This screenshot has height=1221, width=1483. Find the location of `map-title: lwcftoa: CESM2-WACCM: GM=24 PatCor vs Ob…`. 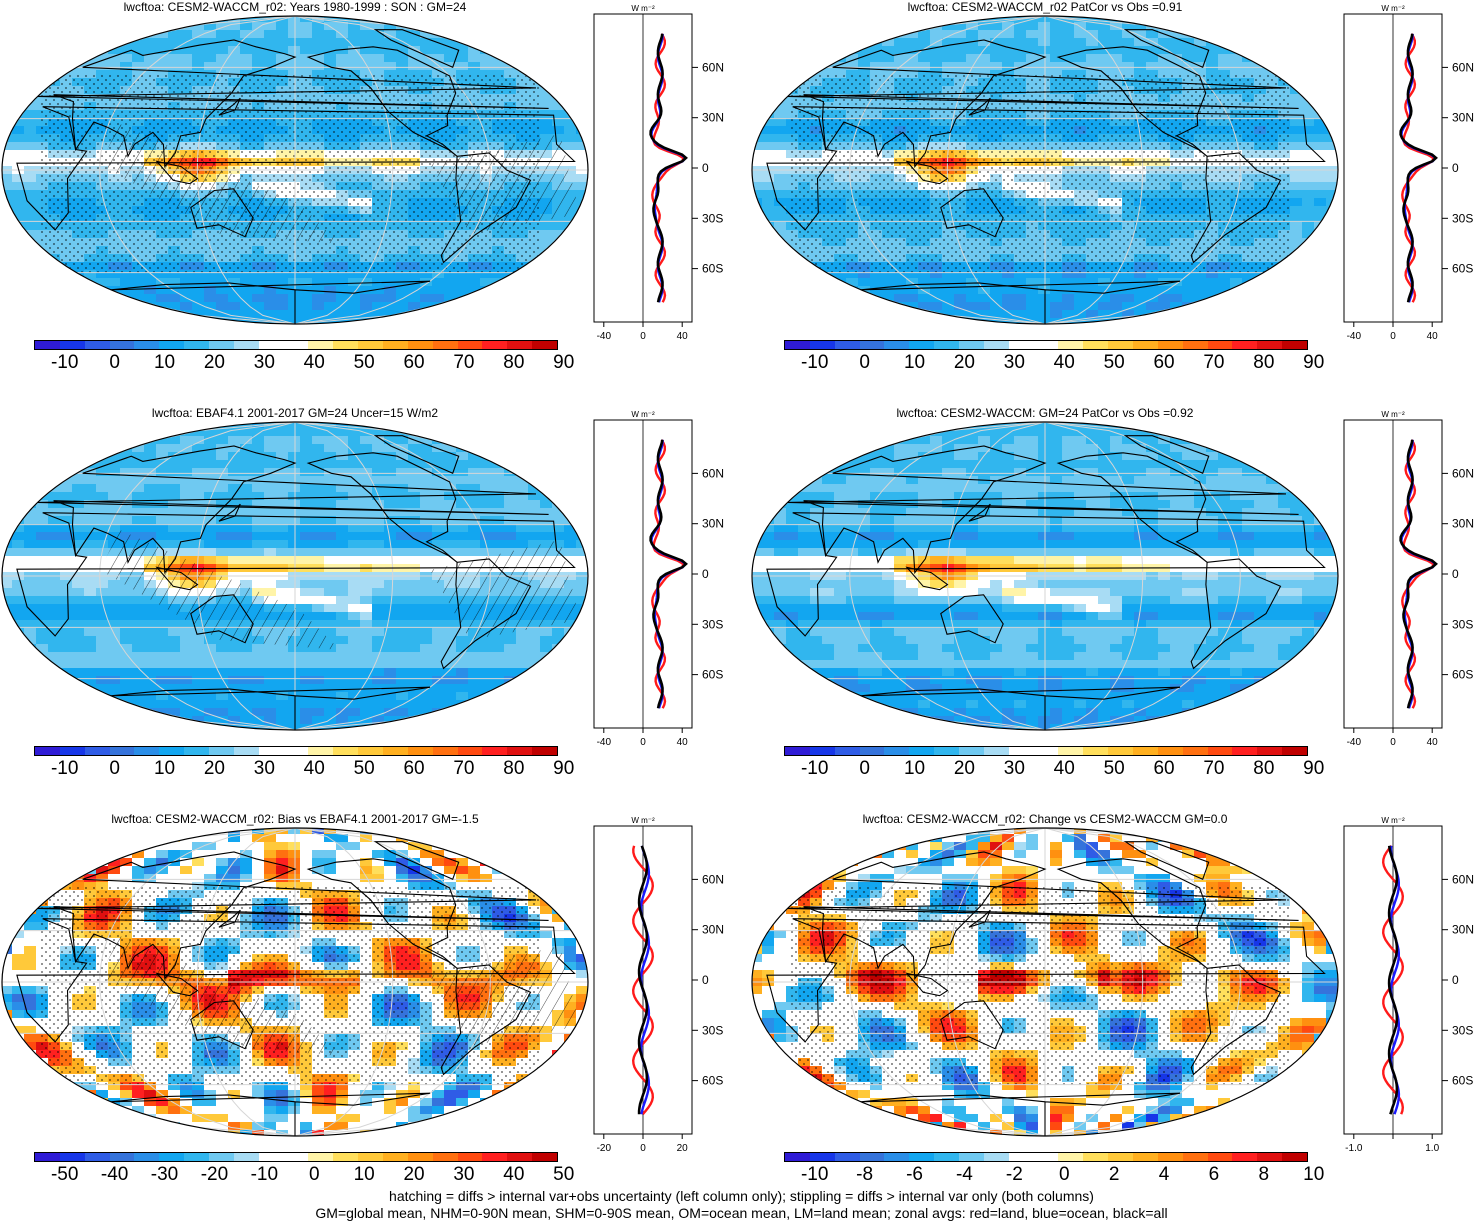

map-title: lwcftoa: CESM2-WACCM: GM=24 PatCor vs Ob… is located at coordinates (1045, 413).